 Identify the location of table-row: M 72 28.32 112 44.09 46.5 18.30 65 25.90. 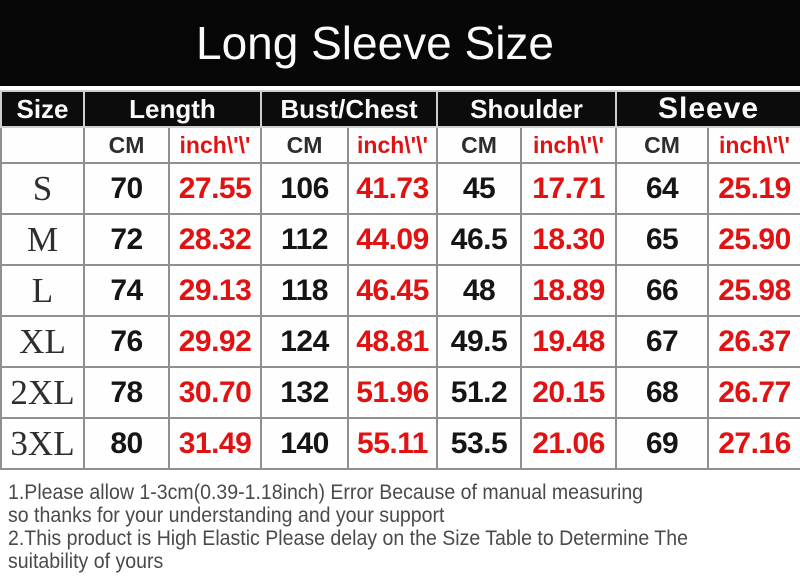
(400, 239).